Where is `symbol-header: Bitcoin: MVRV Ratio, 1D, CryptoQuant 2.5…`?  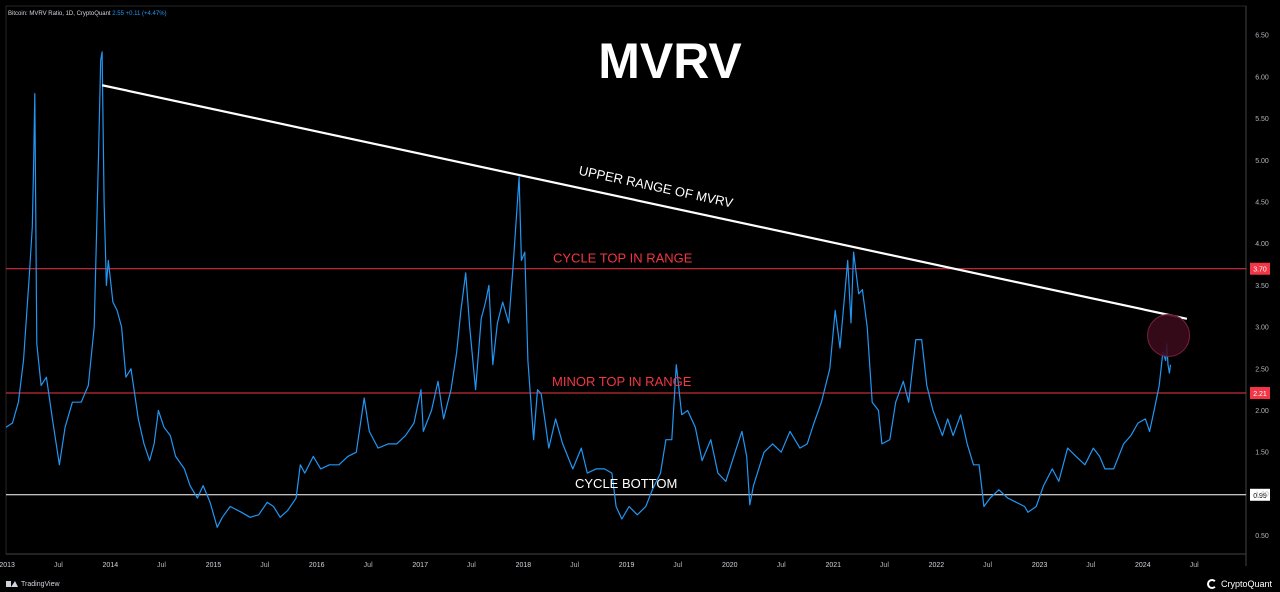
symbol-header: Bitcoin: MVRV Ratio, 1D, CryptoQuant 2.5… is located at coordinates (87, 14).